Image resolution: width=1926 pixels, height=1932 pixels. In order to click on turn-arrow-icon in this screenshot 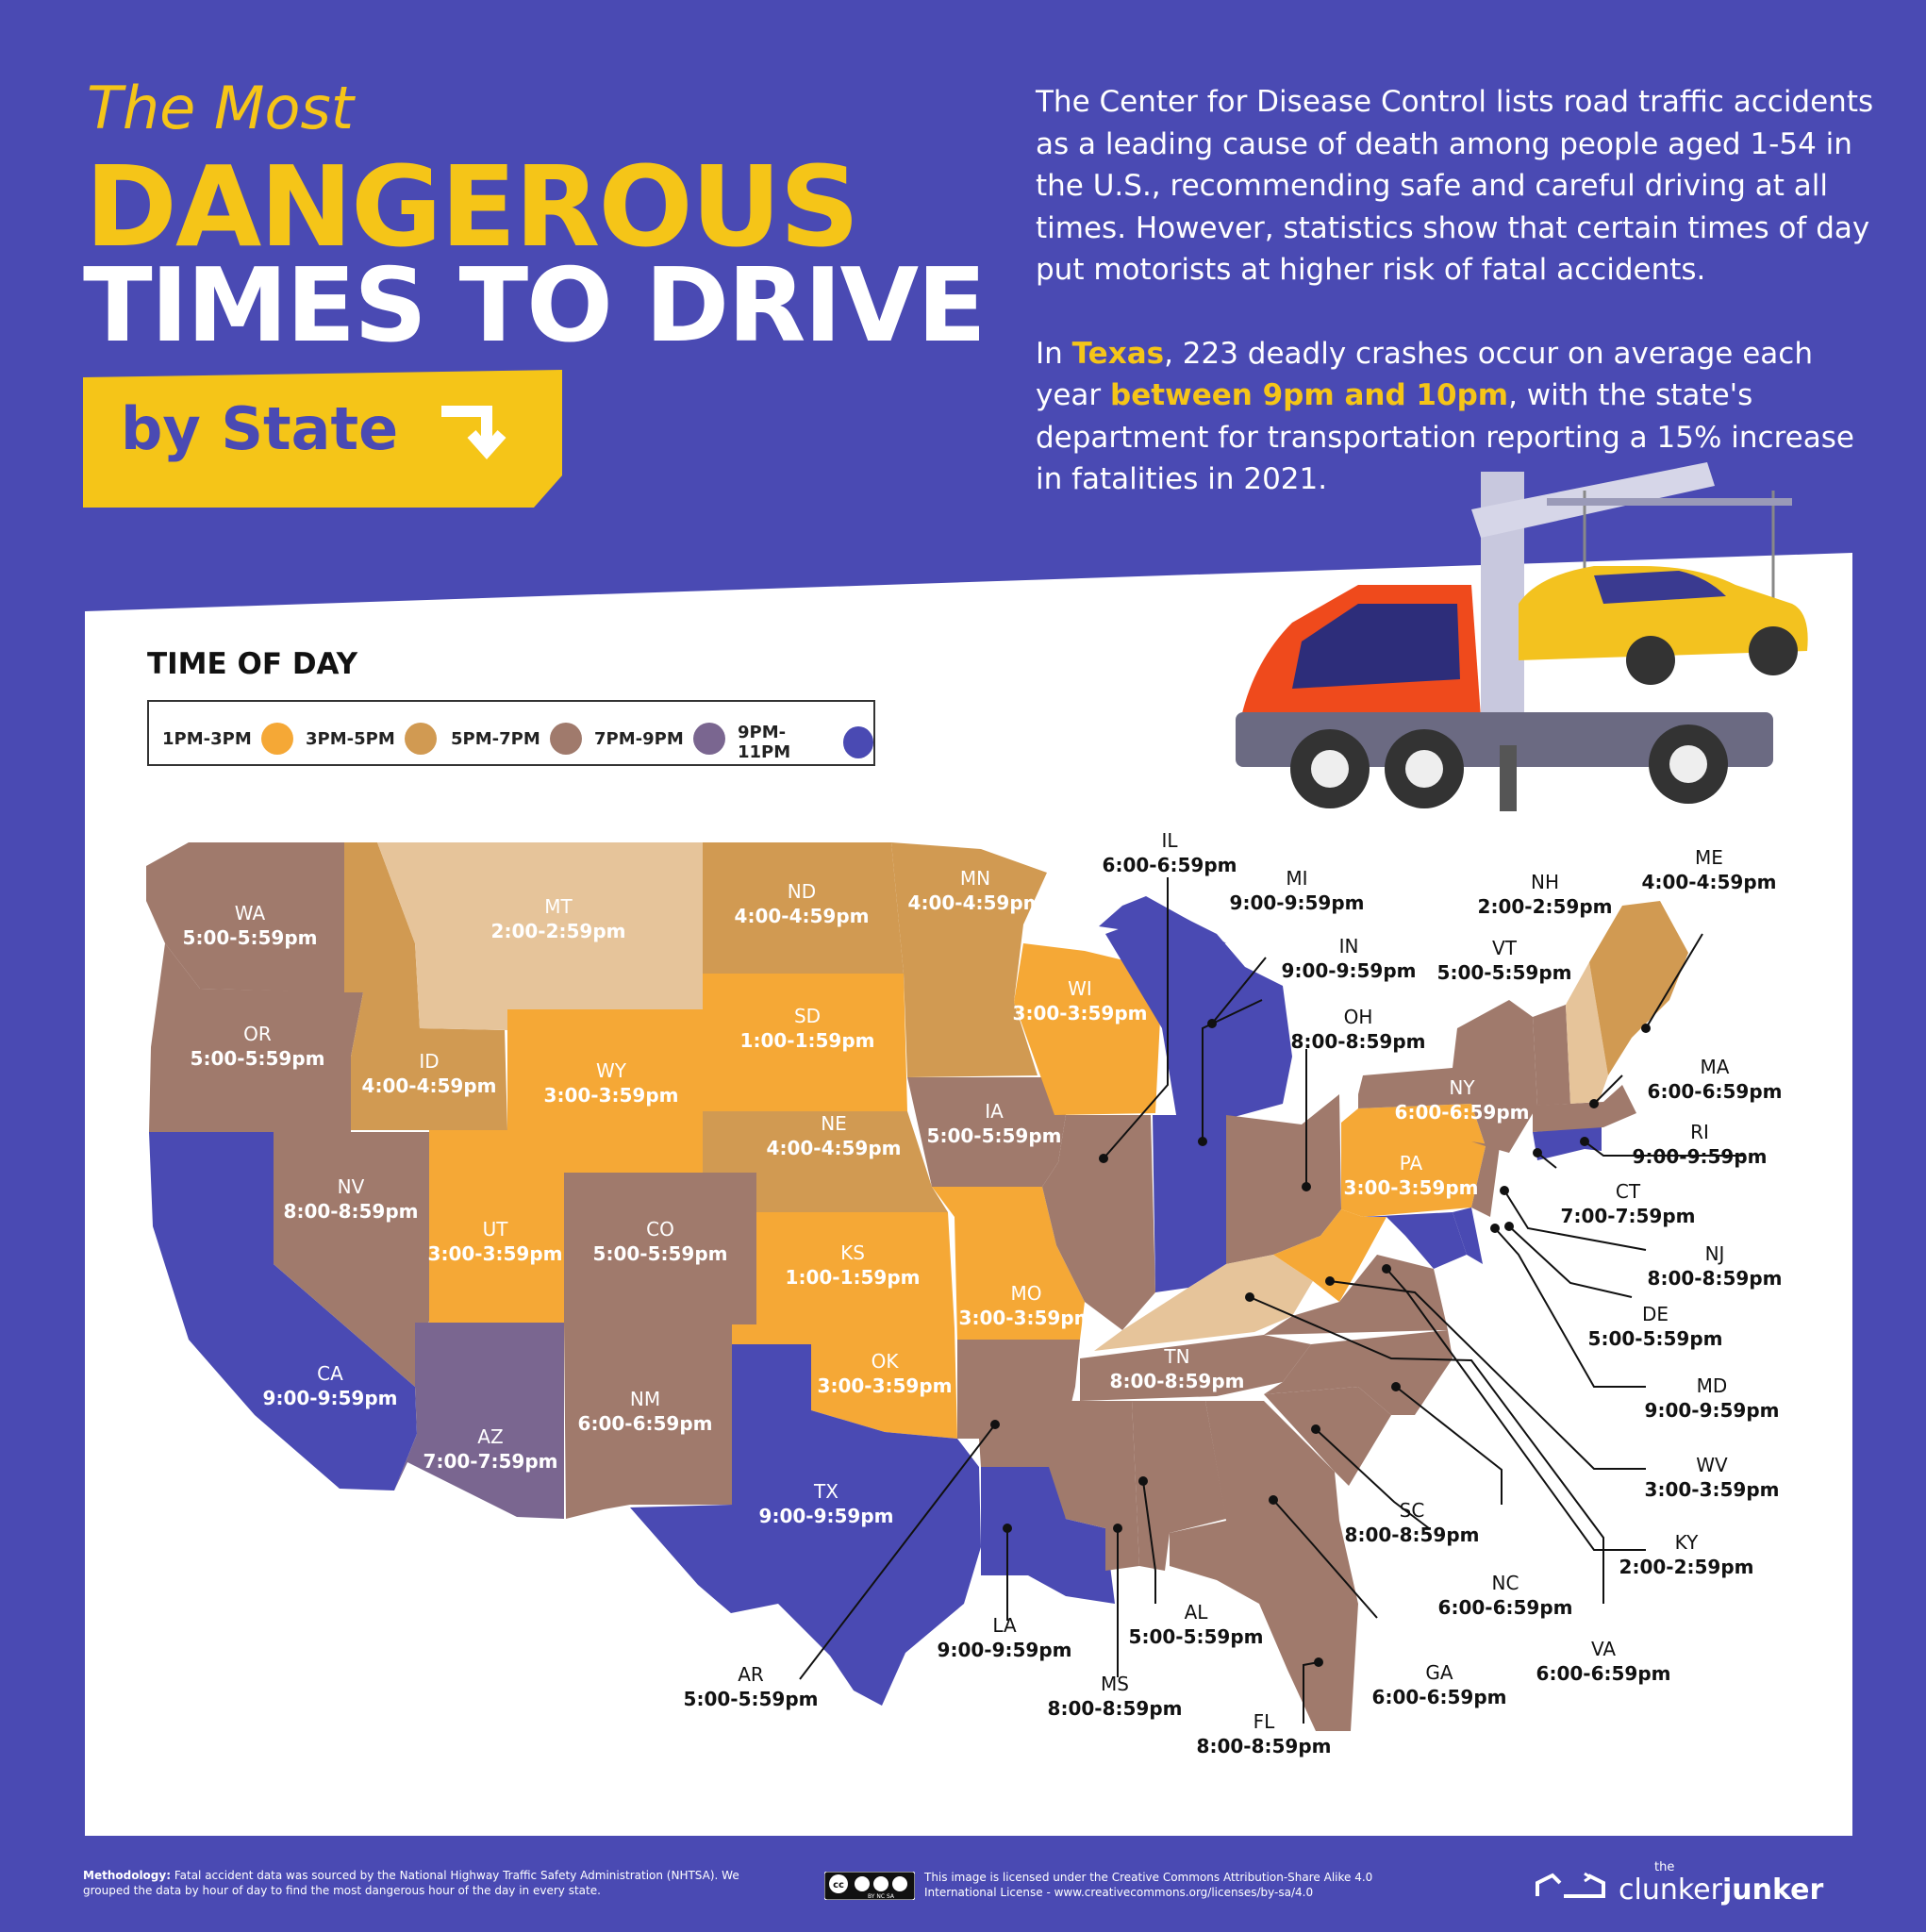, I will do `click(474, 433)`.